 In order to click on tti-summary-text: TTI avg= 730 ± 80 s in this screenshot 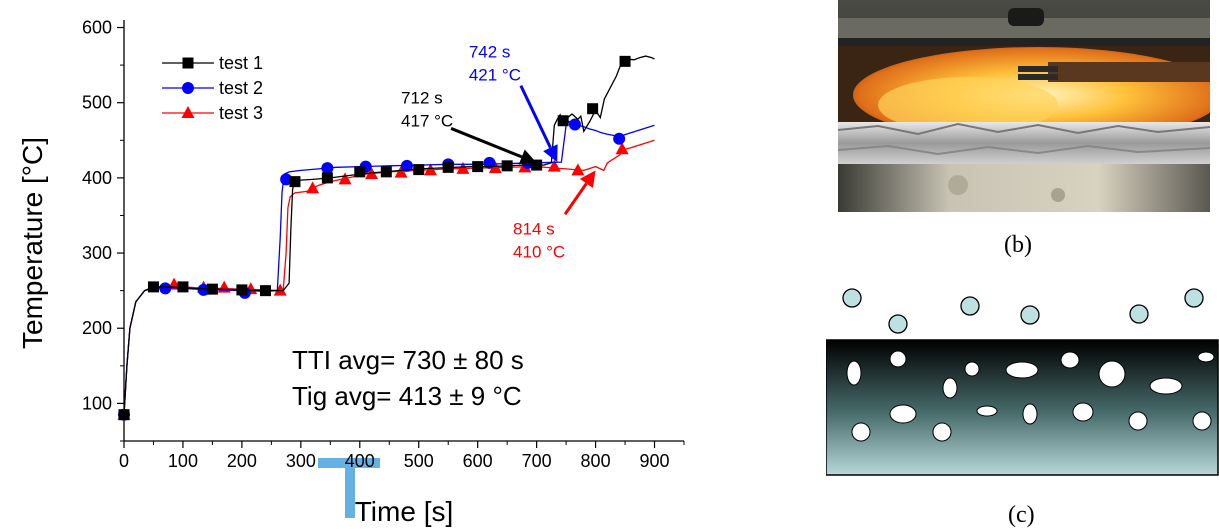, I will do `click(408, 360)`.